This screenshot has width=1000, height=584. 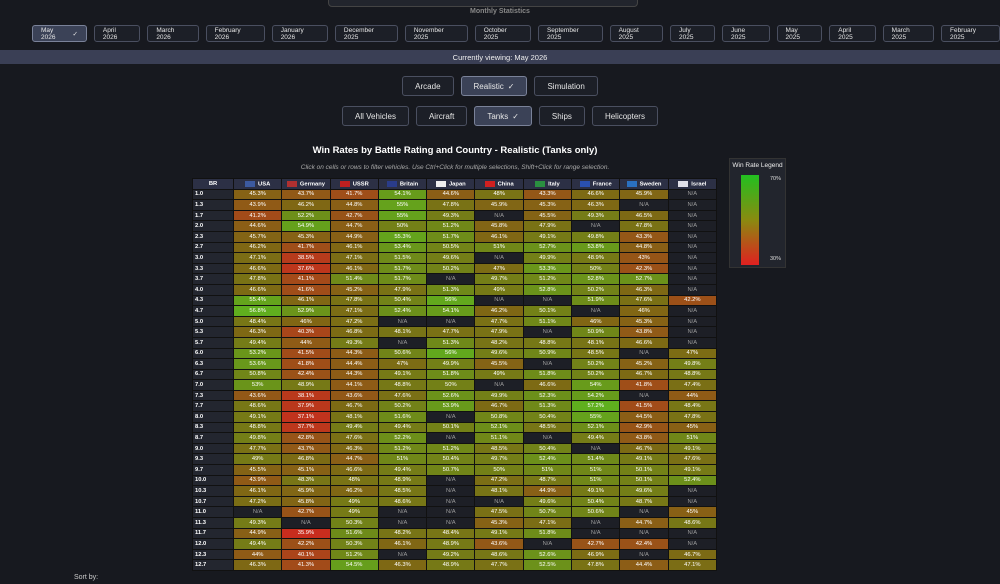 I want to click on rate-cell: 41.6%, so click(x=306, y=289).